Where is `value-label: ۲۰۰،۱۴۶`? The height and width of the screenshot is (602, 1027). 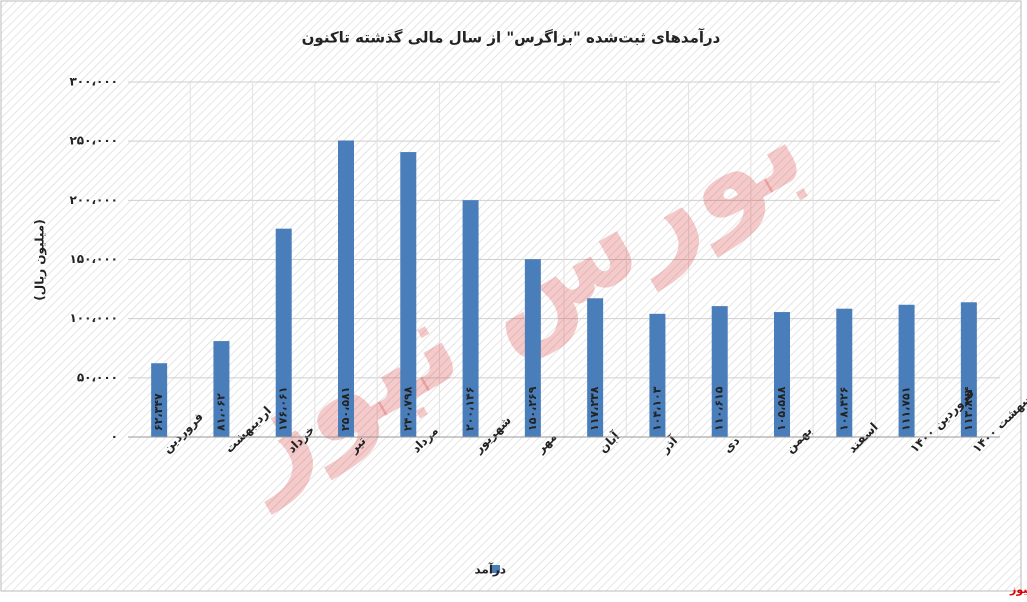
value-label: ۲۰۰،۱۴۶ is located at coordinates (470, 409).